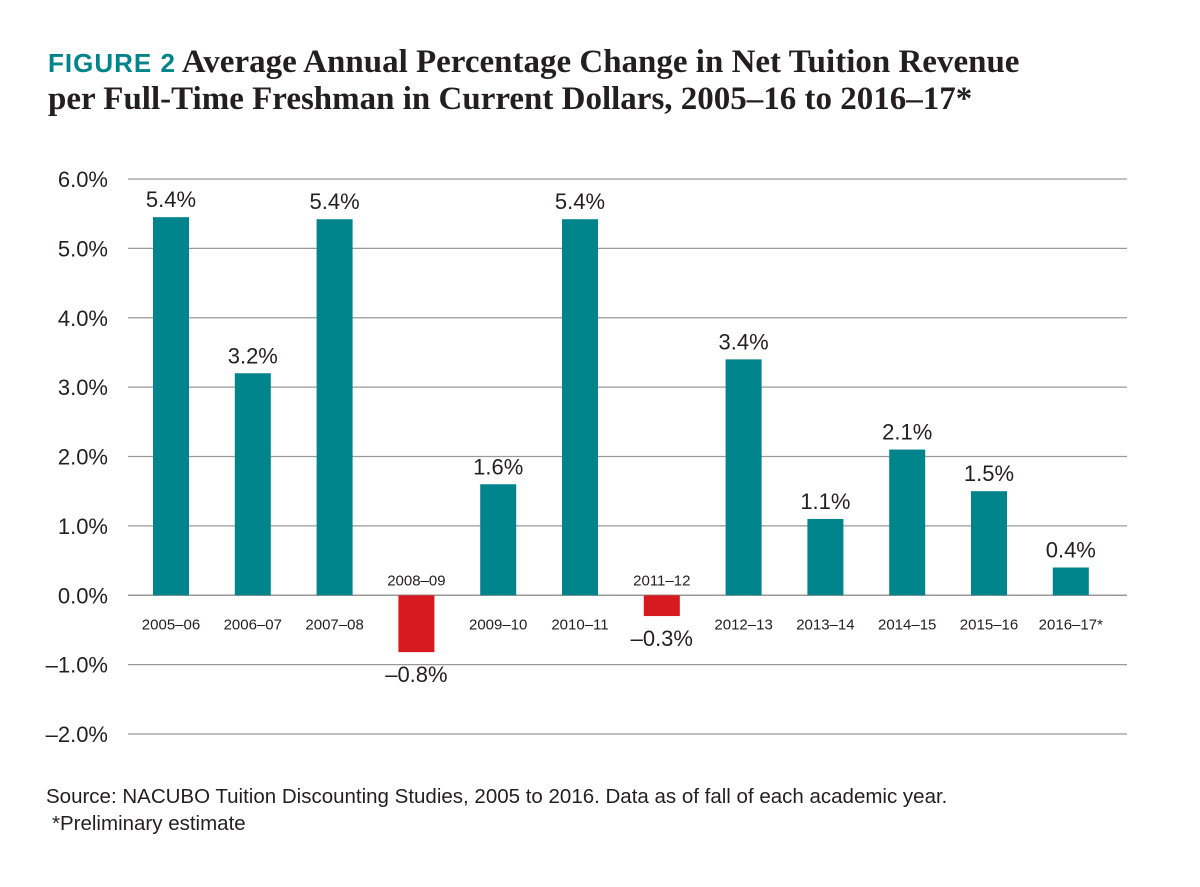  I want to click on y-tick-label: 1.0%, so click(83, 526).